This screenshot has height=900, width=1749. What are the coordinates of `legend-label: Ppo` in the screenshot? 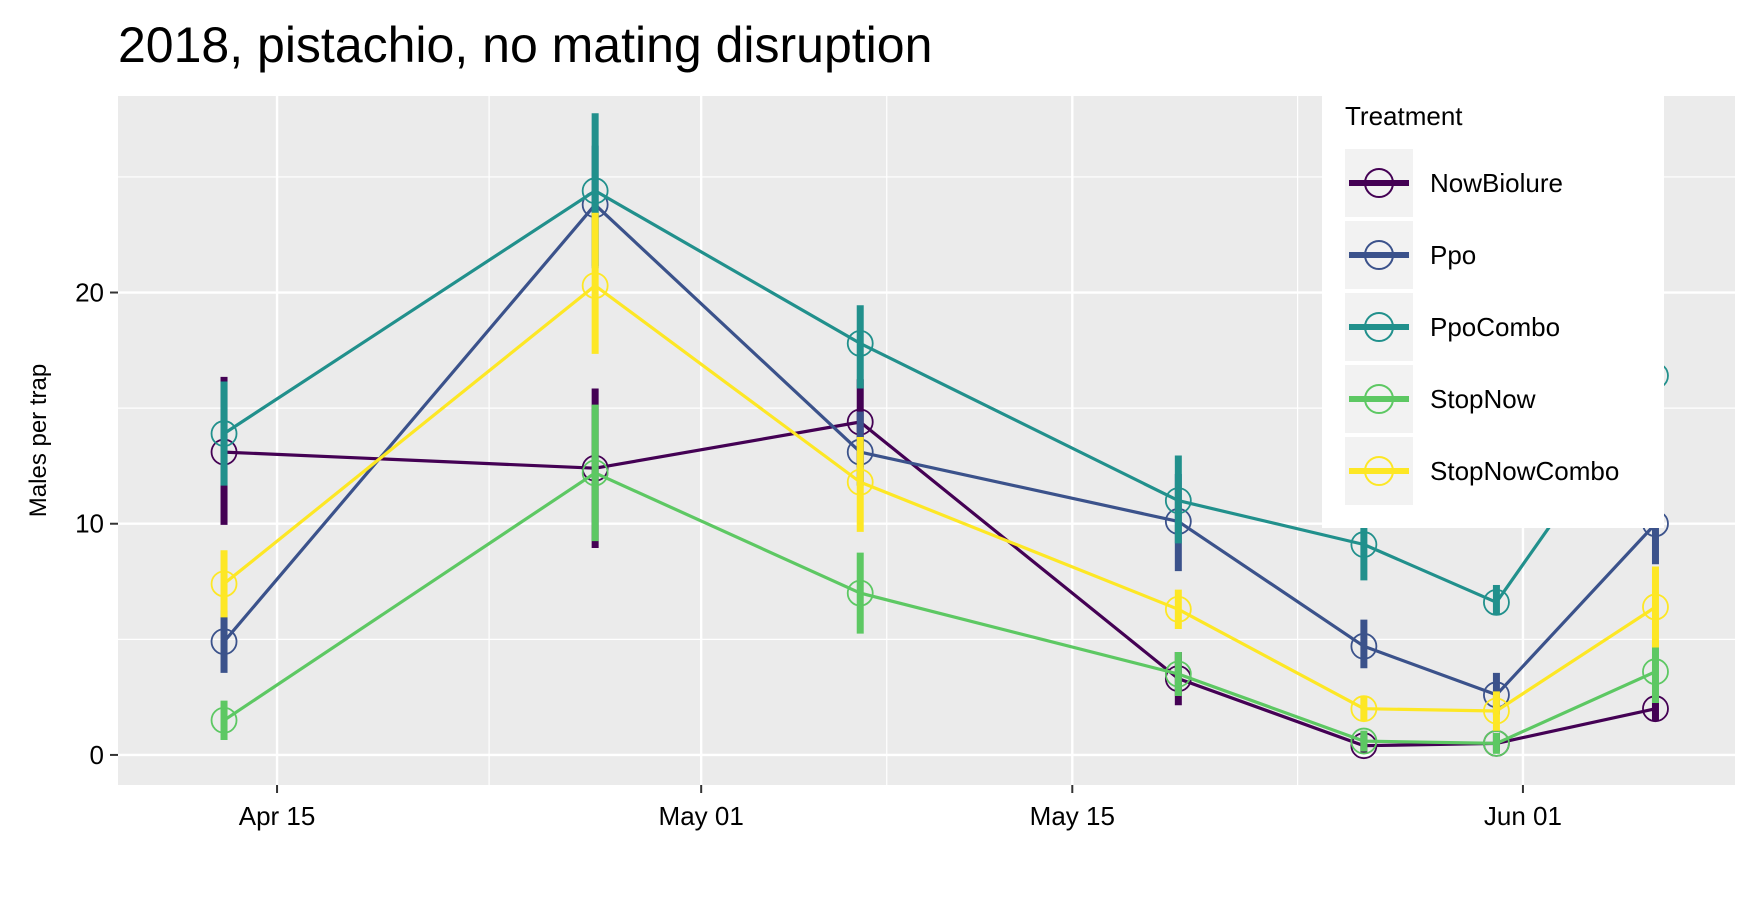 It's located at (1453, 255).